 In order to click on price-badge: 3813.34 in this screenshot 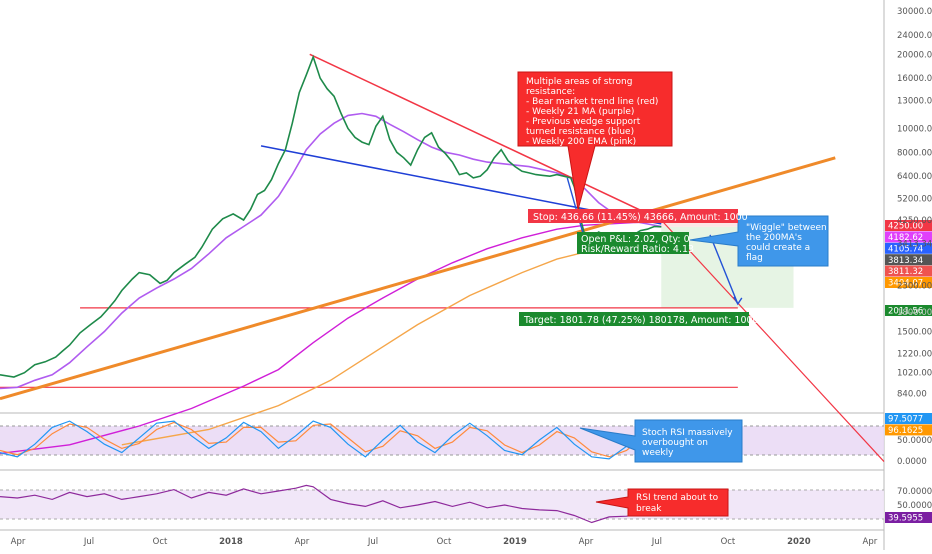, I will do `click(905, 261)`.